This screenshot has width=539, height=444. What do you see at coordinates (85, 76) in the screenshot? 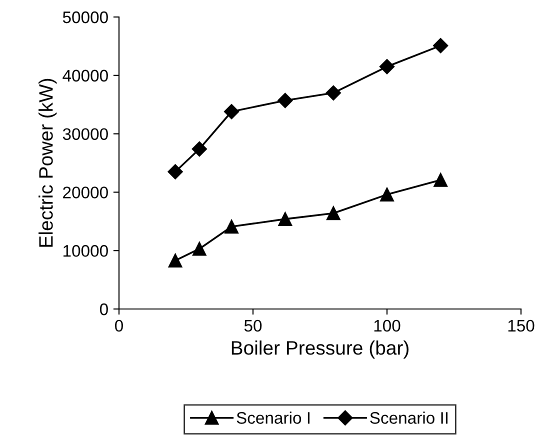
I see `y-tick-label: 40000` at bounding box center [85, 76].